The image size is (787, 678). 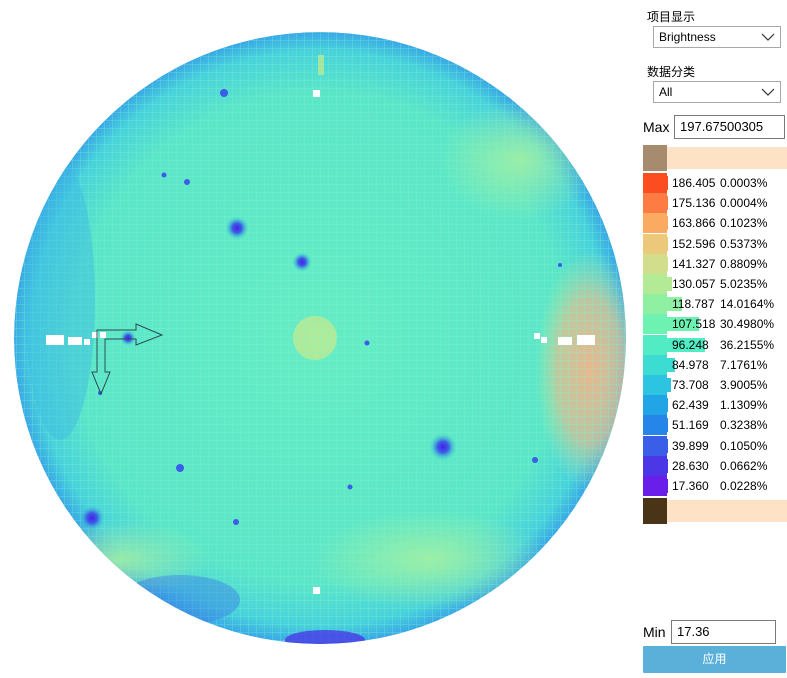 I want to click on legend-percent: 7.1761%, so click(x=744, y=364).